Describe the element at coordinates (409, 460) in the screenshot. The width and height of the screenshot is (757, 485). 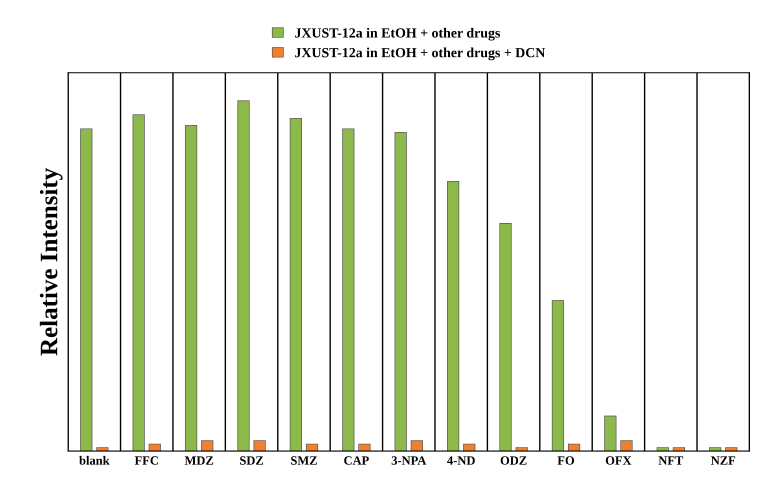
I see `x-tick-label: 3-NPA` at that location.